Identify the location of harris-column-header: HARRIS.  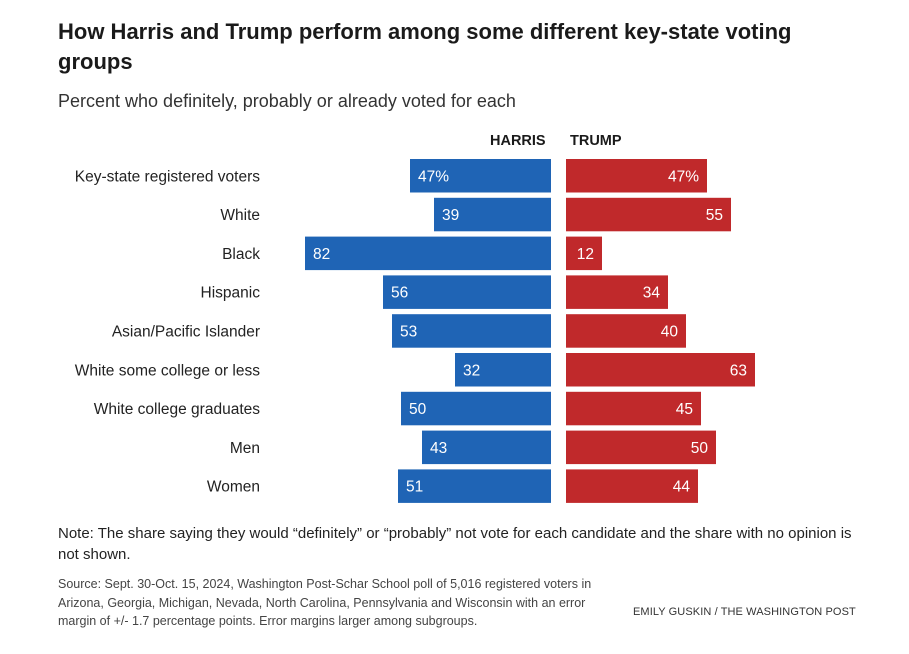
(518, 141).